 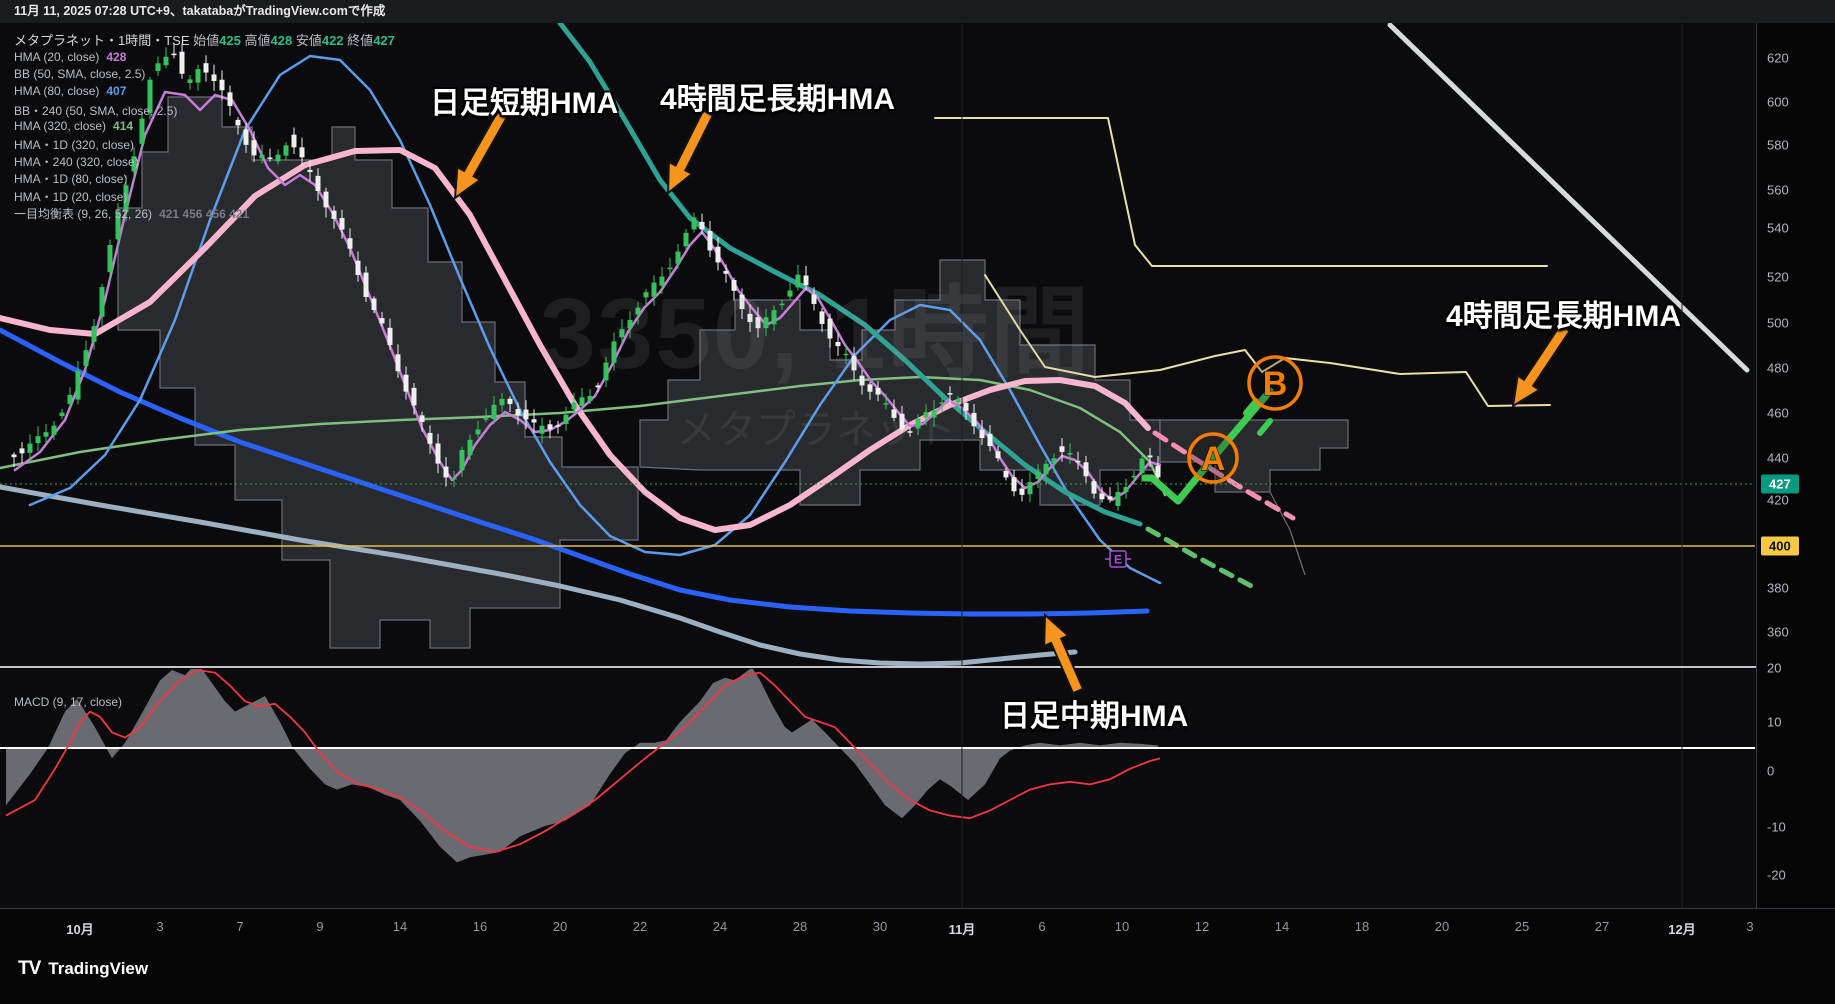 I want to click on time-axis-label: 20, so click(x=560, y=926).